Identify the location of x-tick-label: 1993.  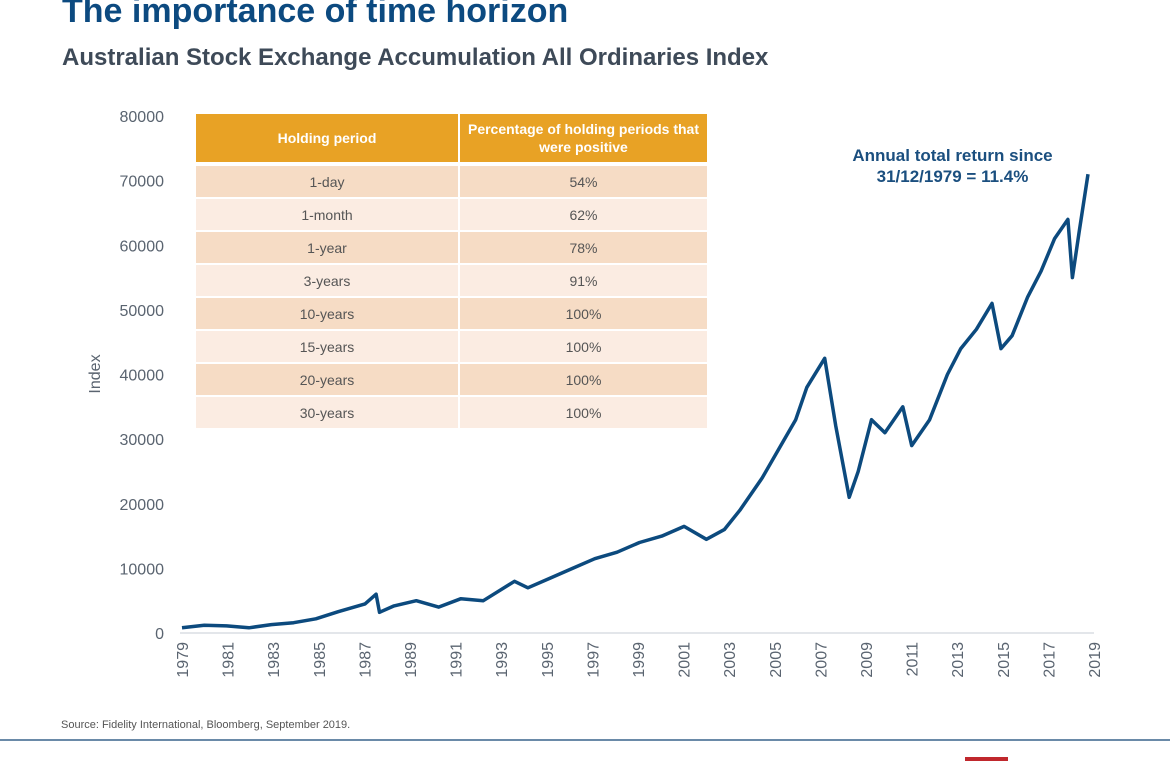
(502, 660).